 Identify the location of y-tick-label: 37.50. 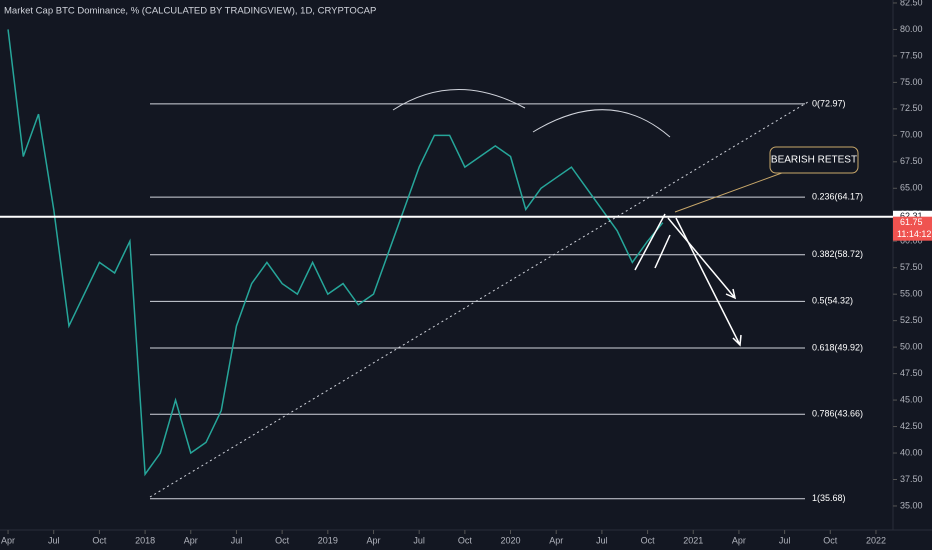
(911, 479).